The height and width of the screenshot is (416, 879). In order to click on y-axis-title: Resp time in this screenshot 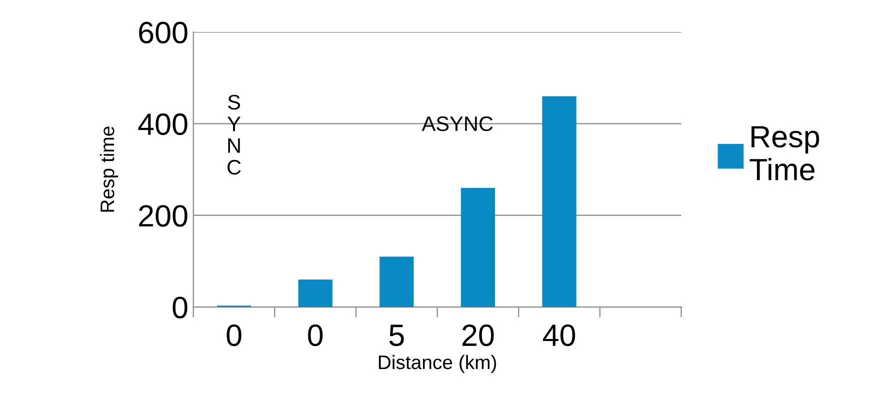, I will do `click(109, 169)`.